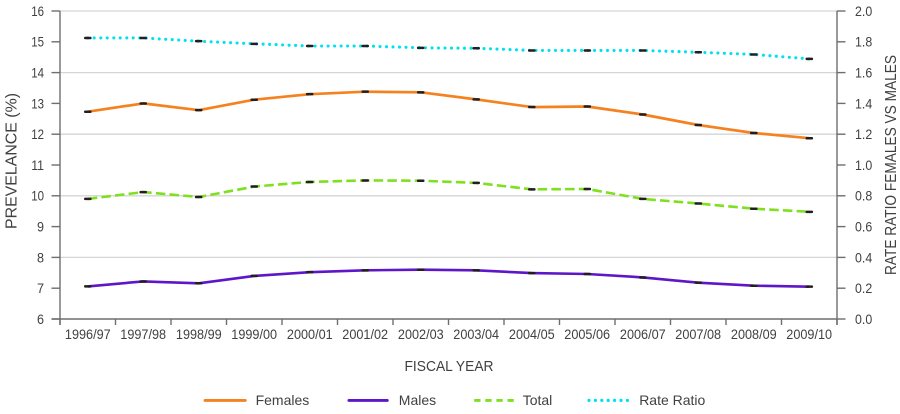 Image resolution: width=900 pixels, height=414 pixels. Describe the element at coordinates (863, 165) in the screenshot. I see `svg-text: 1.0` at that location.